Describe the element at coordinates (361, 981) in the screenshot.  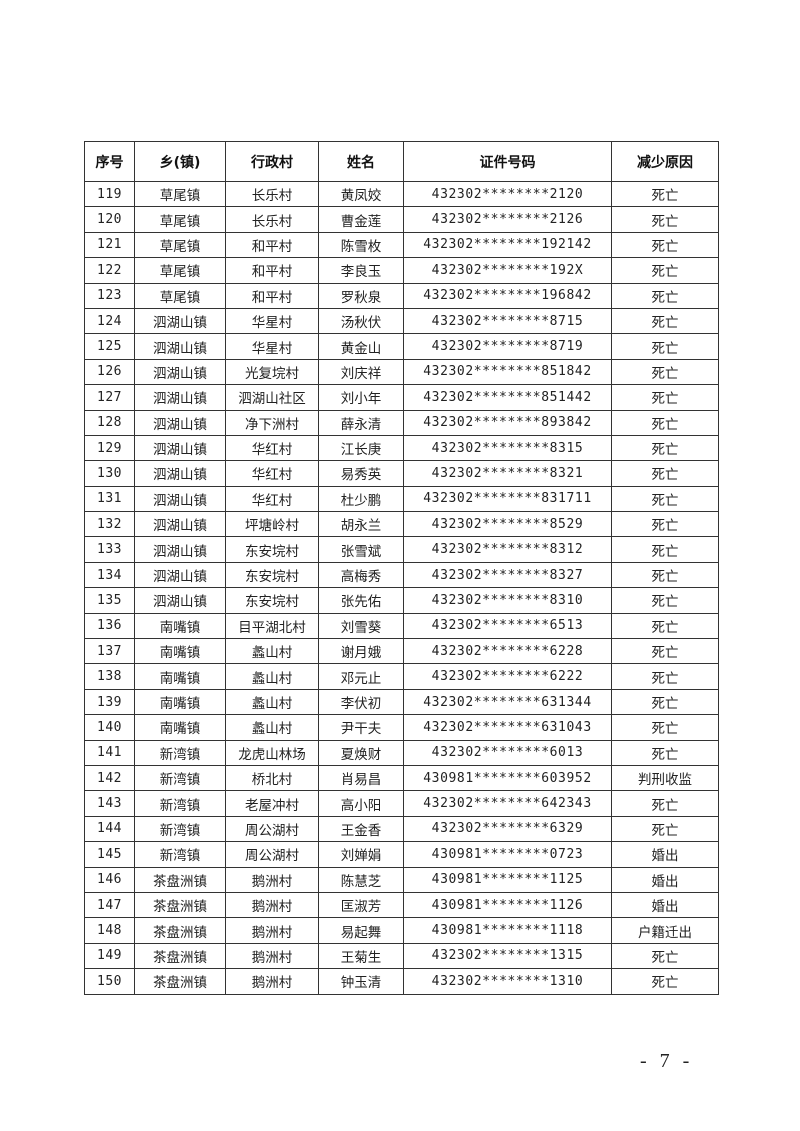
I see `name-cell: 钟玉清` at that location.